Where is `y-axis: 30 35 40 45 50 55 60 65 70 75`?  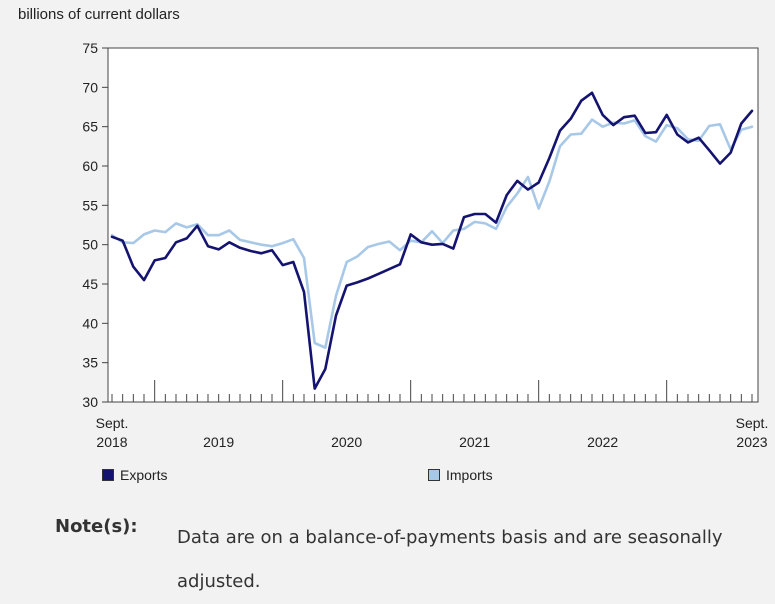
y-axis: 30 35 40 45 50 55 60 65 70 75 is located at coordinates (95, 225).